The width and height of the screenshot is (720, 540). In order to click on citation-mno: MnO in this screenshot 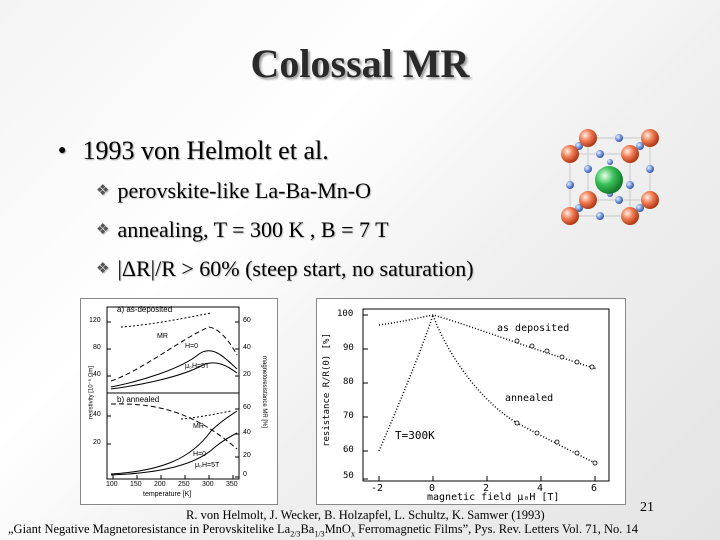, I will do `click(337, 529)`.